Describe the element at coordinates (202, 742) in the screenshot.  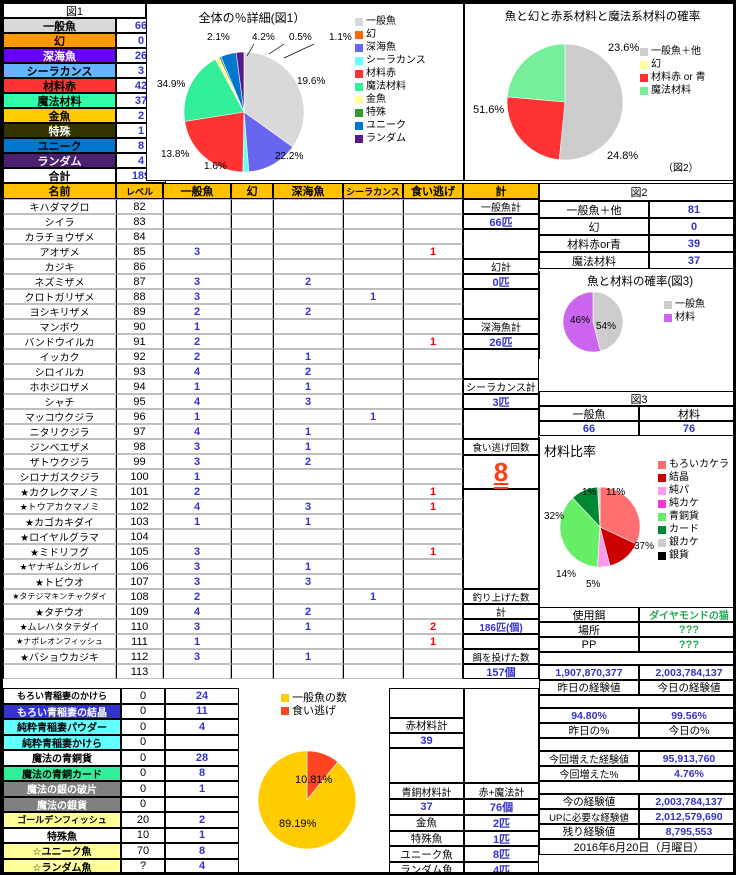
I see `material-row-count` at that location.